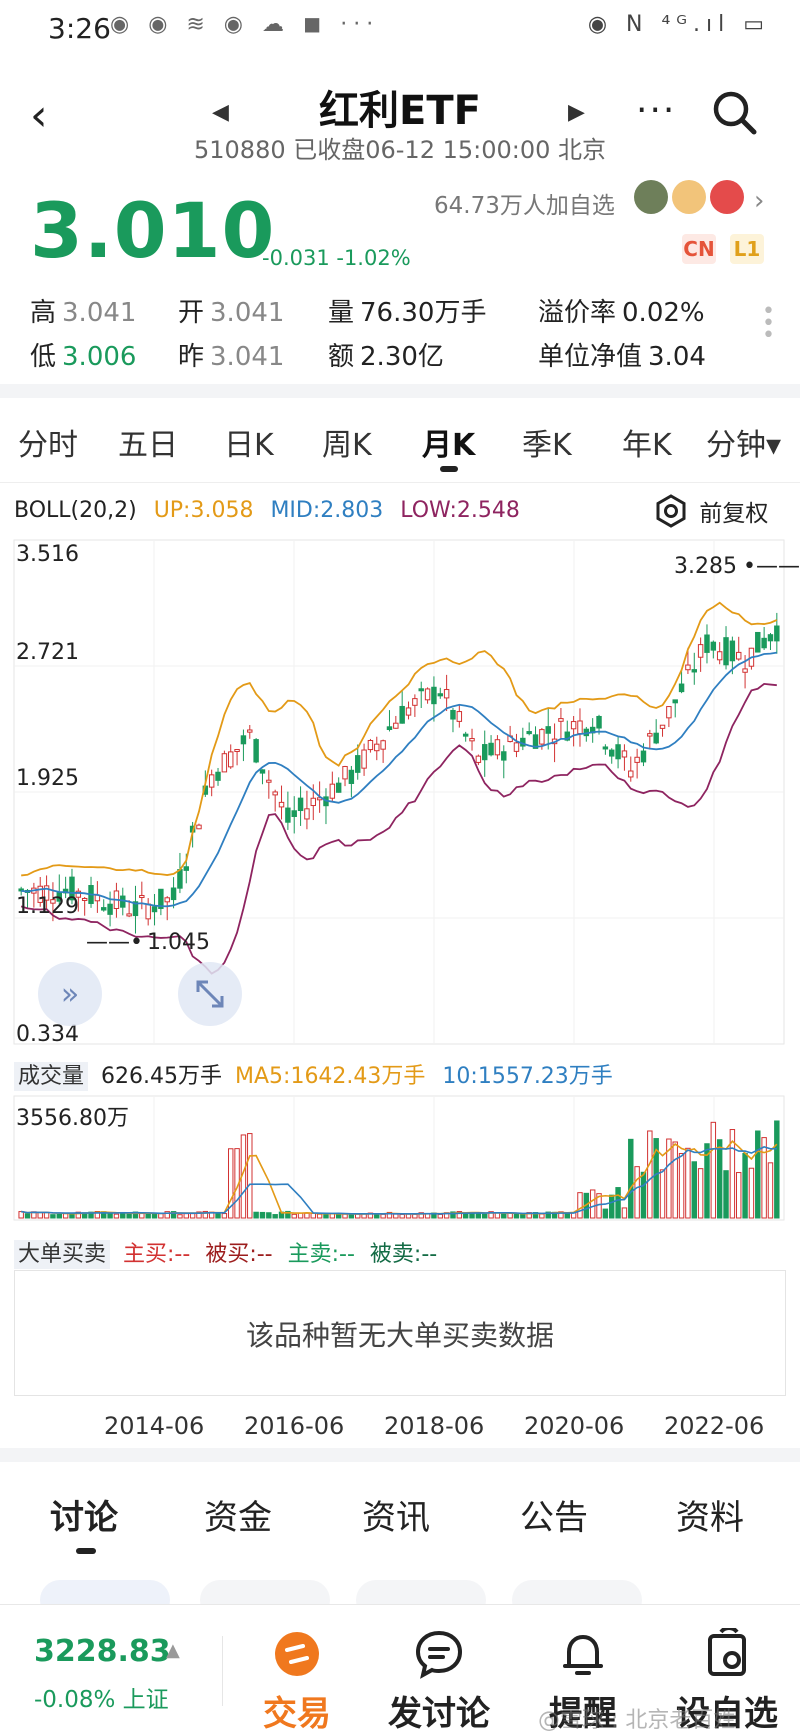 This screenshot has height=1735, width=800. I want to click on big-order-legend: 大单买卖 主买:-- 被买:-- 主卖:-- 被卖:--, so click(225, 1252).